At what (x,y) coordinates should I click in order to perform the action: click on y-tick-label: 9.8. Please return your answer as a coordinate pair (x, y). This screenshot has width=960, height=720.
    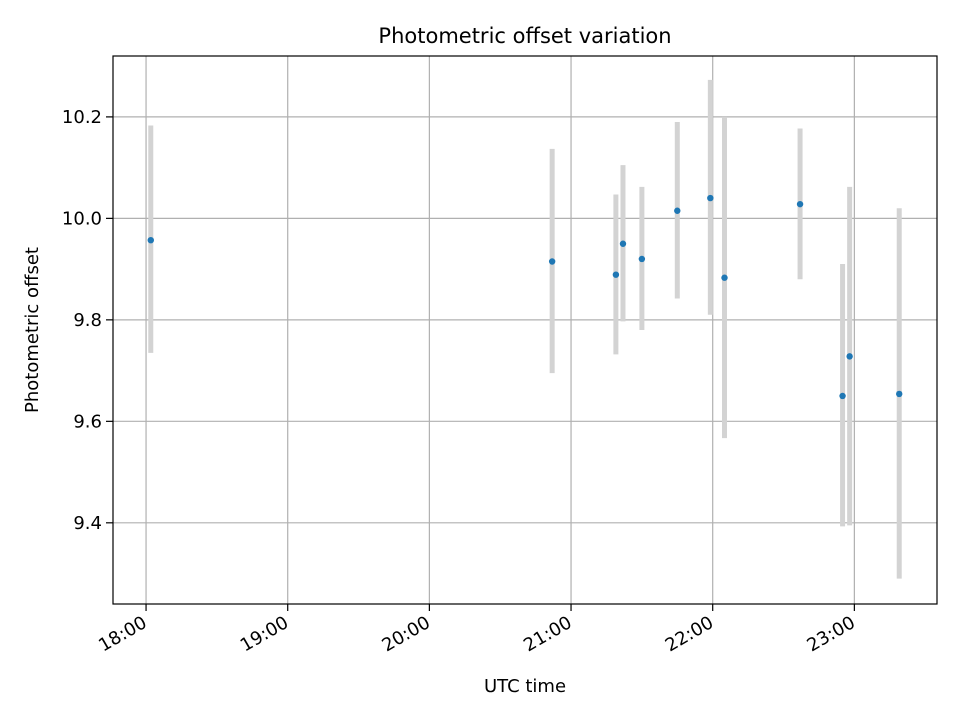
    Looking at the image, I should click on (87, 320).